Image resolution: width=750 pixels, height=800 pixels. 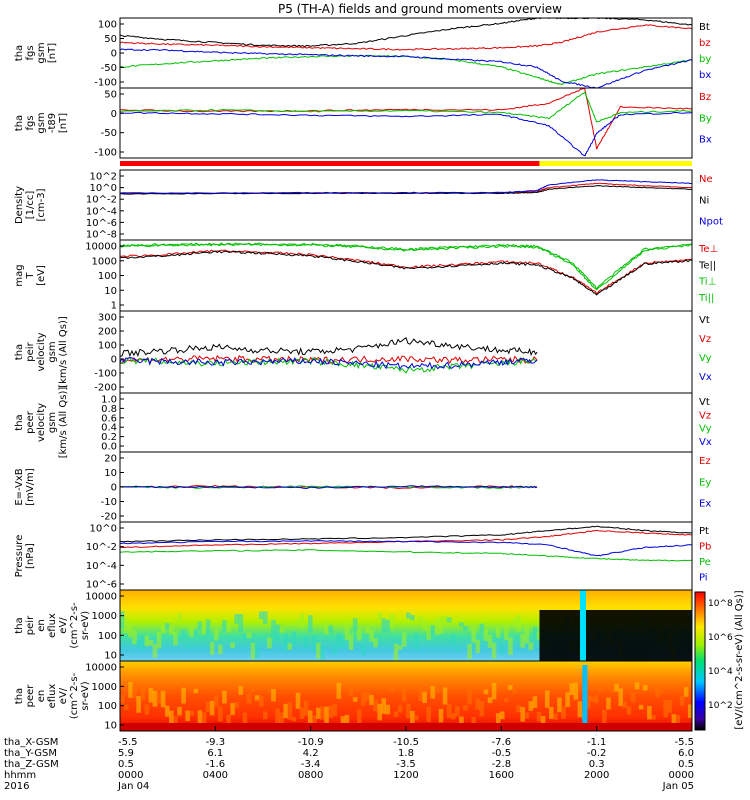 I want to click on y-tick-label: 10^-2, so click(x=101, y=200).